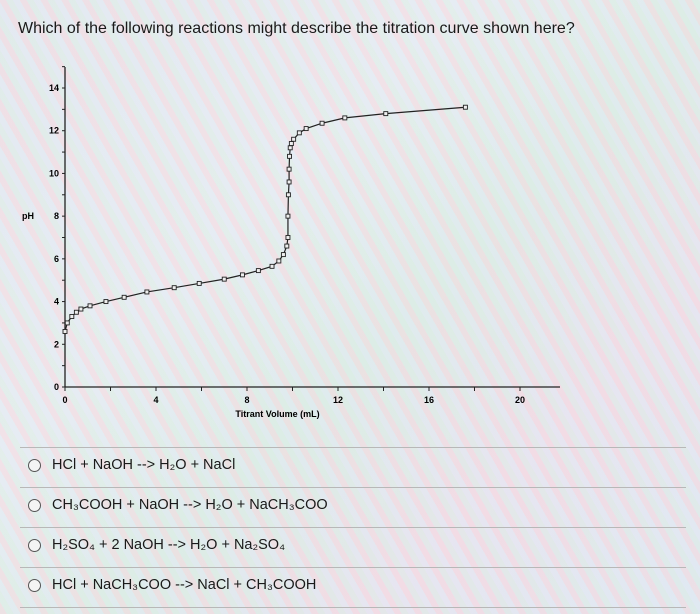  I want to click on y-tick-label: 14, so click(54, 88).